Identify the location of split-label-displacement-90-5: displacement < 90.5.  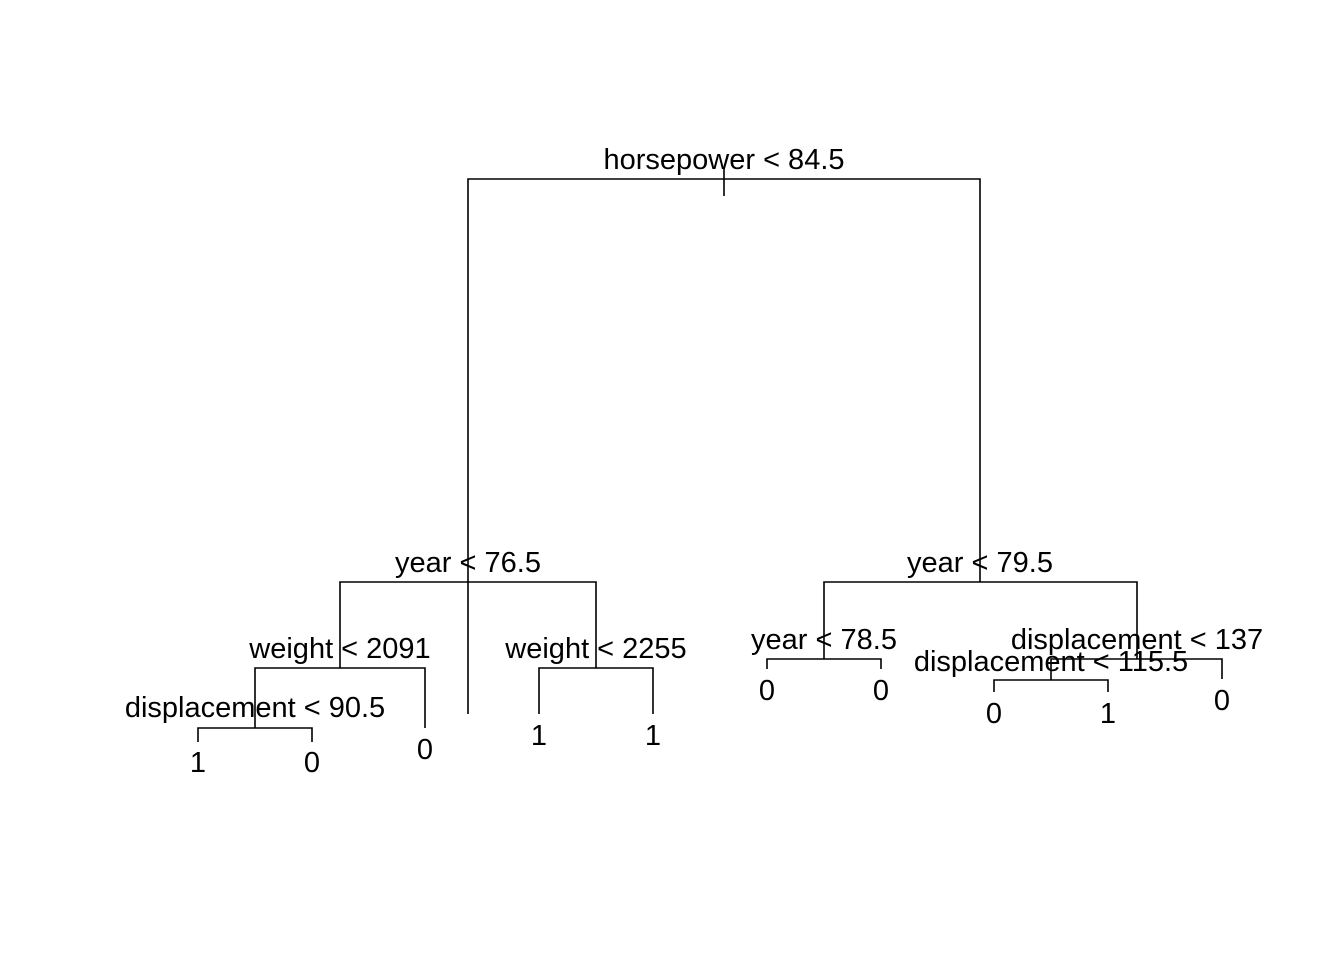
(255, 708).